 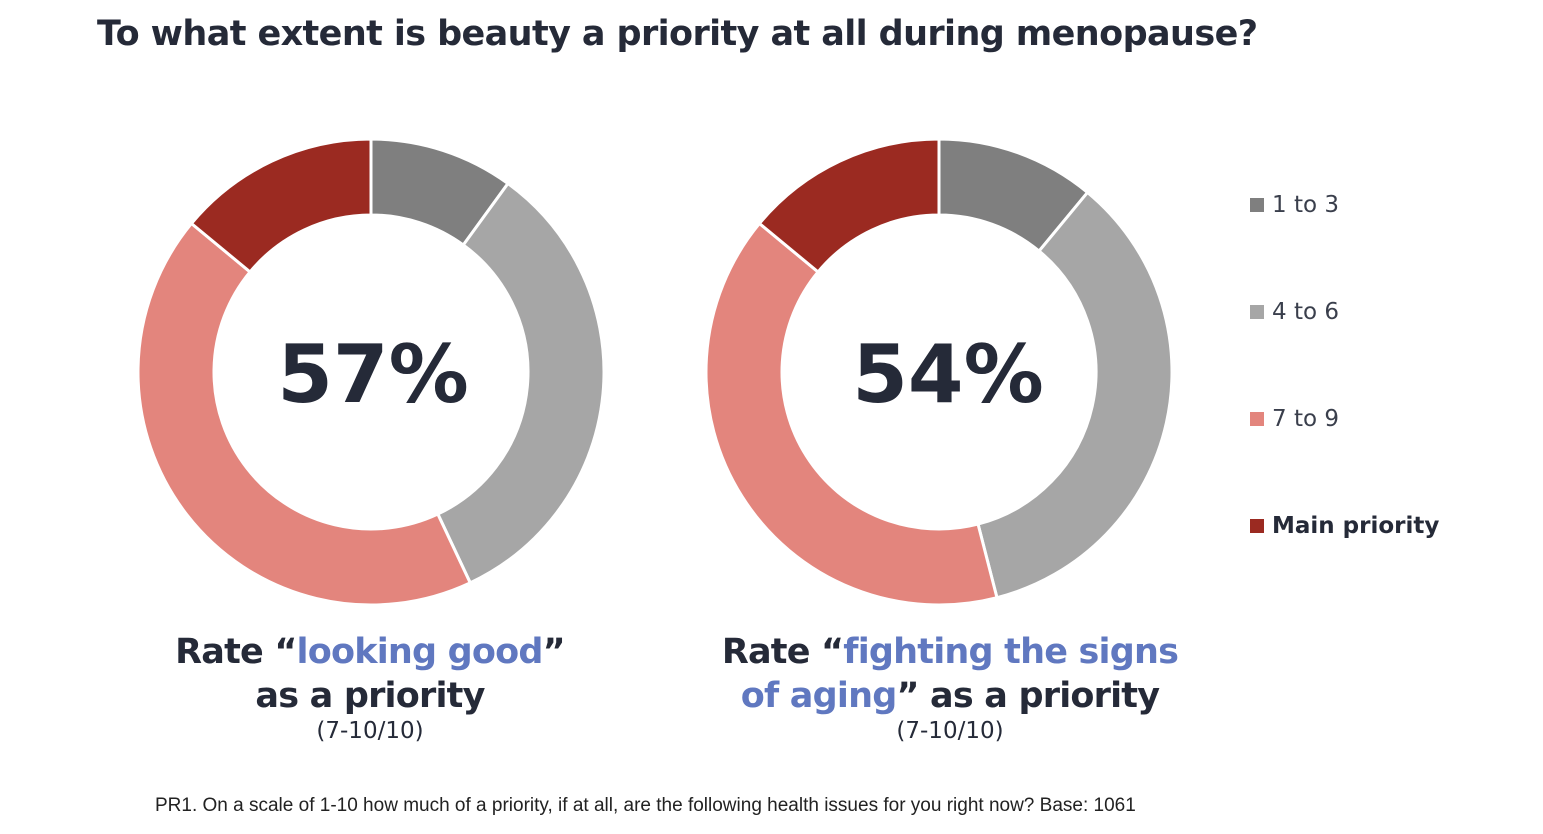 I want to click on caption-line2-suffix: ” as a priority, so click(x=1028, y=696).